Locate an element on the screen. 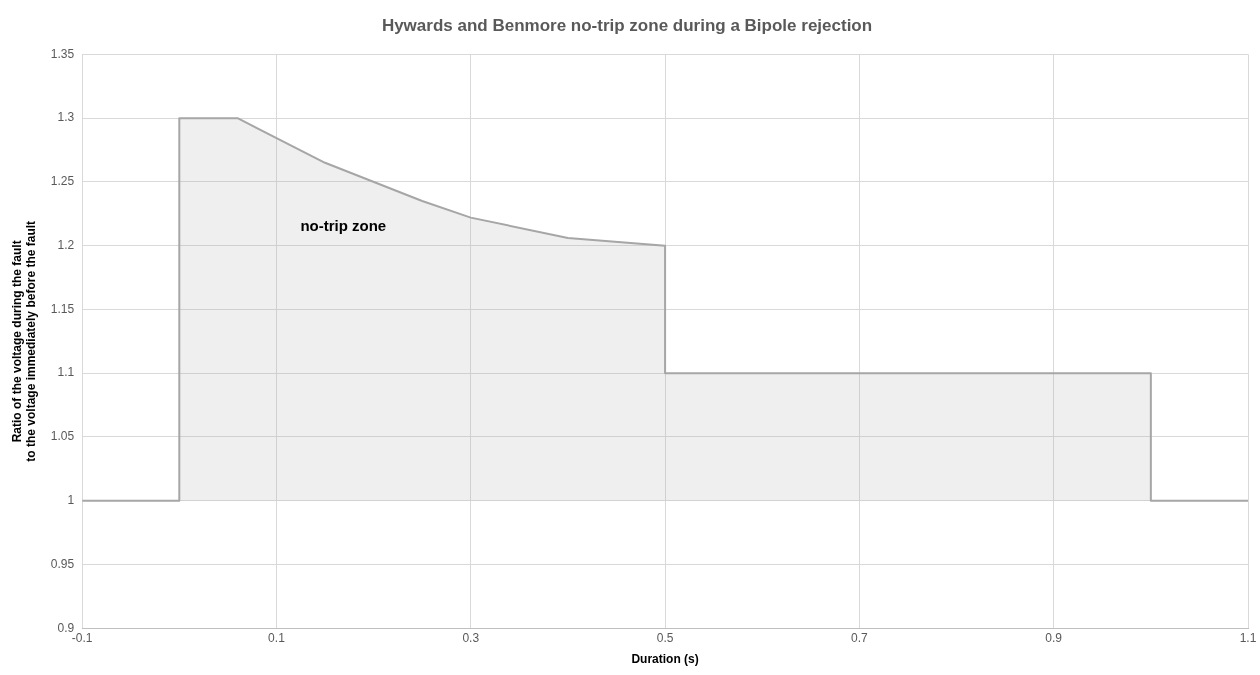 This screenshot has width=1260, height=675. y-tick-label: 1.35 is located at coordinates (62, 53).